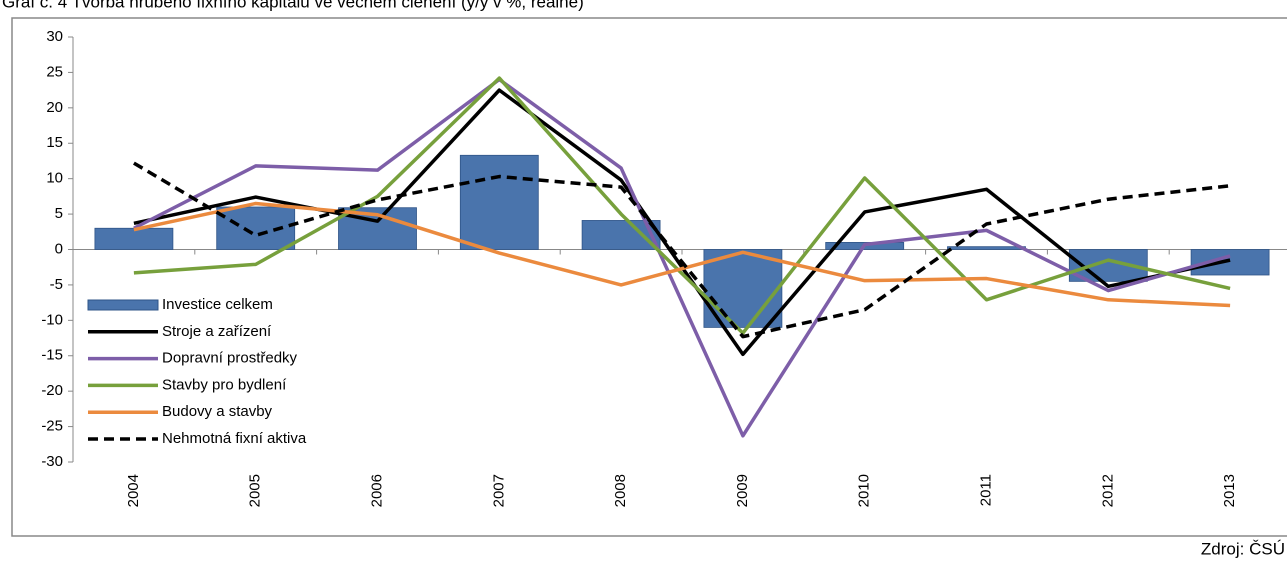 Image resolution: width=1287 pixels, height=561 pixels. Describe the element at coordinates (52, 319) in the screenshot. I see `y-tick-label: -10` at that location.